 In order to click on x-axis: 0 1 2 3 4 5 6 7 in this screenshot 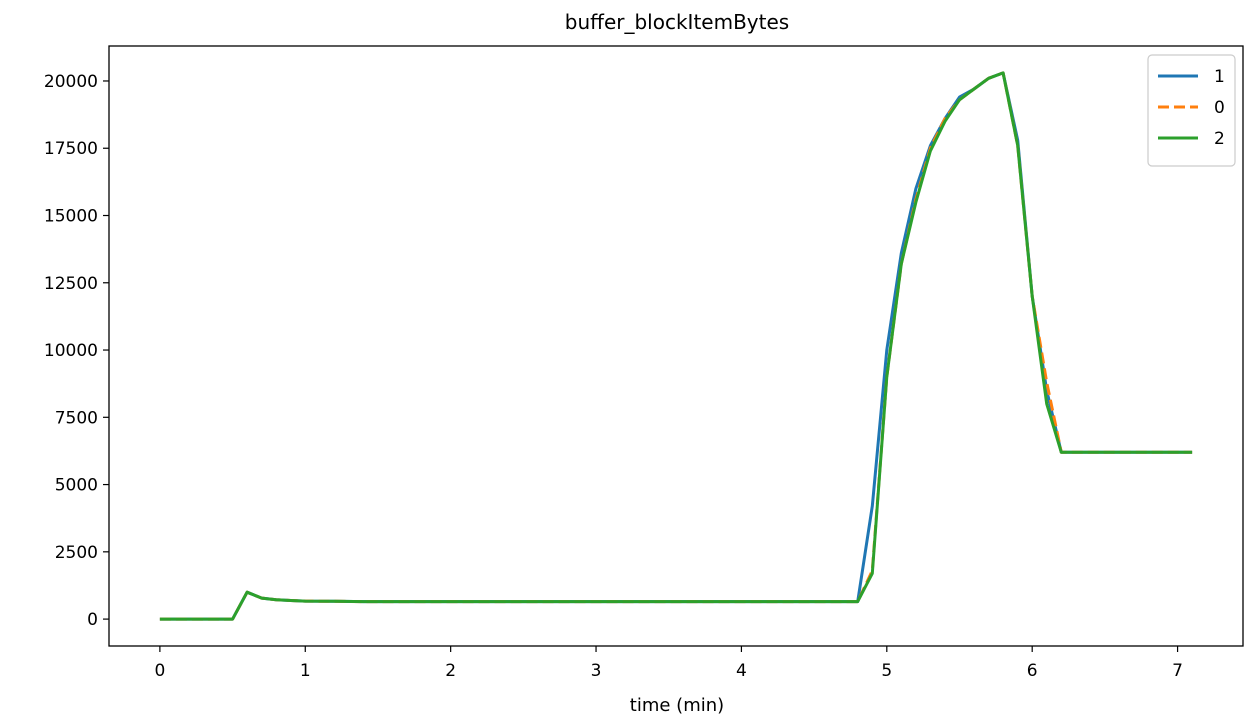, I will do `click(668, 663)`.